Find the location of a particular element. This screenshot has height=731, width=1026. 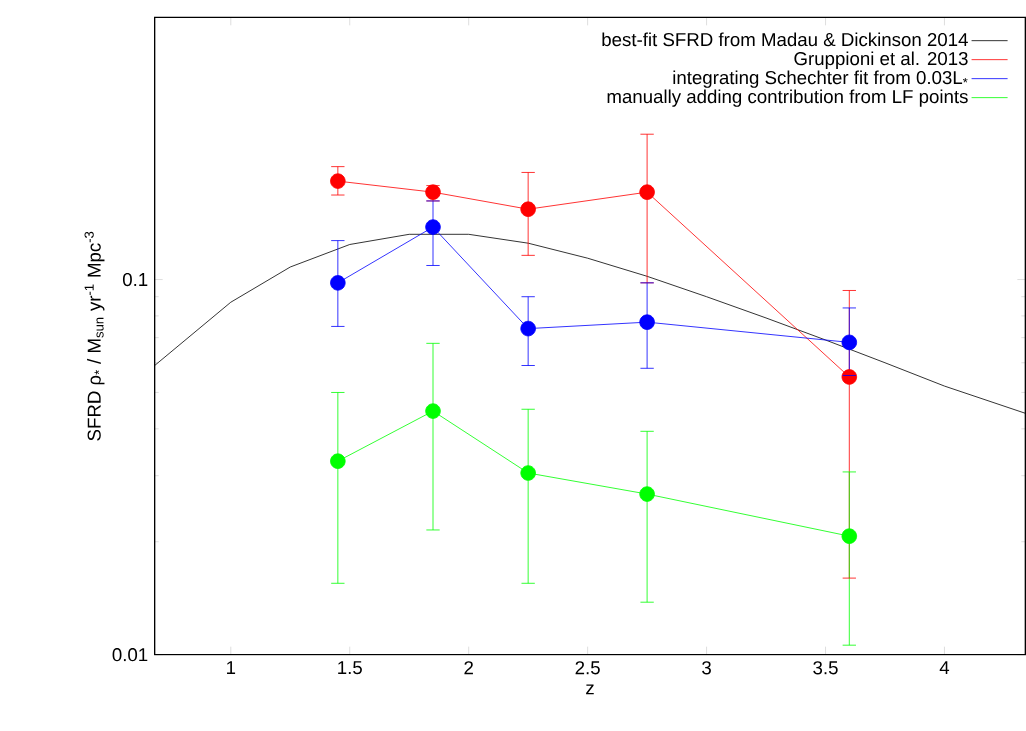

legend-label: Gruppioni et al. 2013 is located at coordinates (881, 60).